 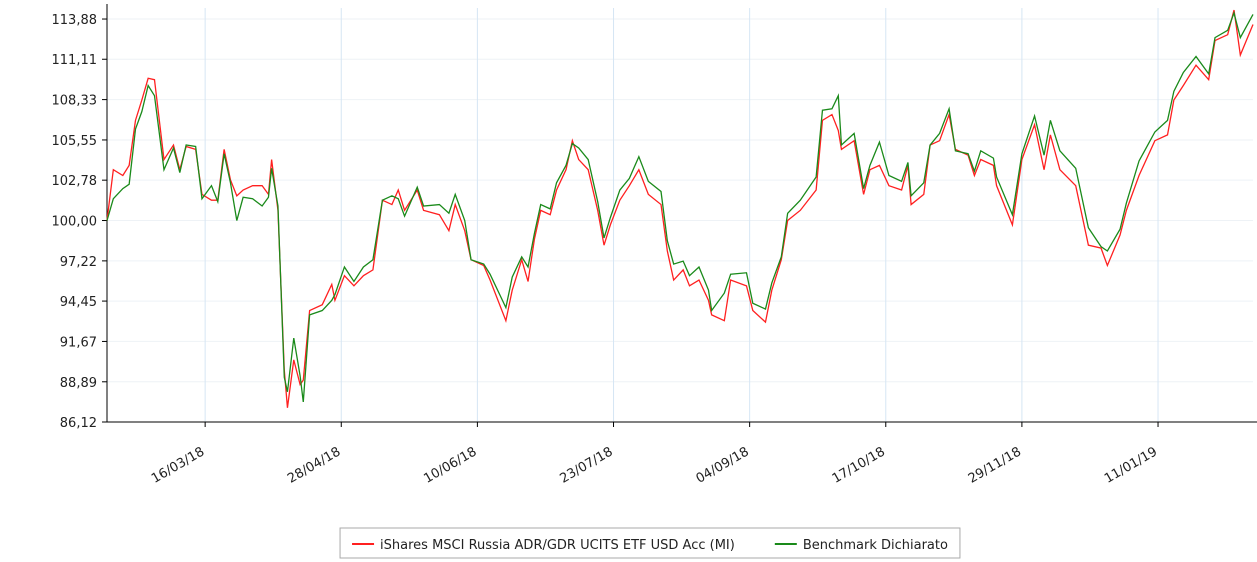 What do you see at coordinates (78, 342) in the screenshot?
I see `y-tick-label: 91,67` at bounding box center [78, 342].